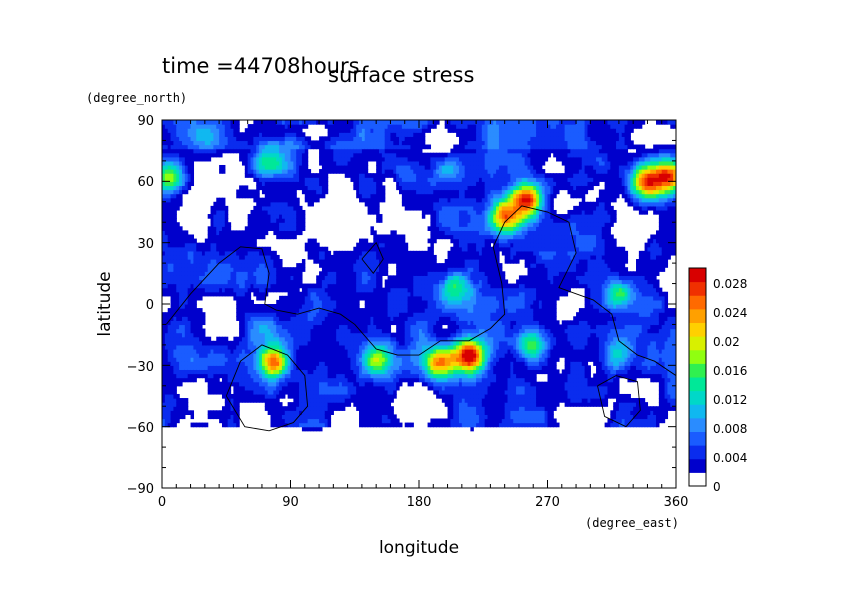 Image resolution: width=842 pixels, height=595 pixels. I want to click on chart-title: surface stress, so click(401, 75).